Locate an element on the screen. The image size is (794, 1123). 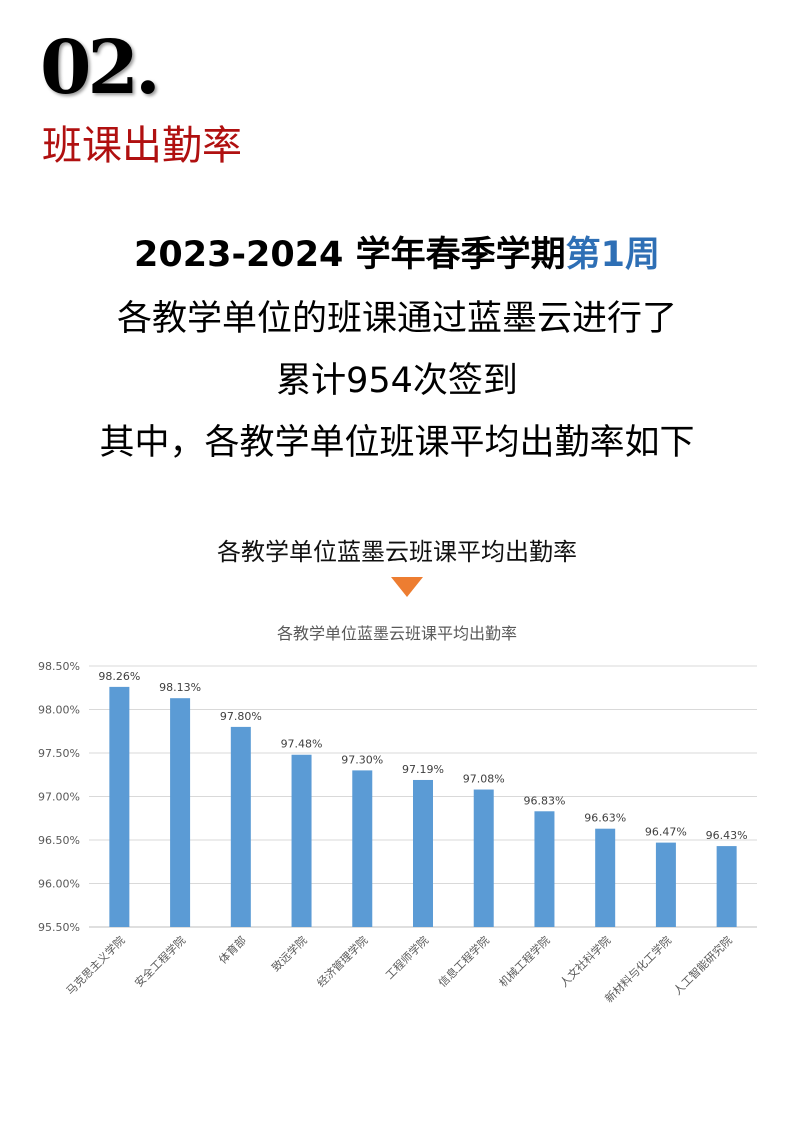
data-label: 97.48% is located at coordinates (302, 744).